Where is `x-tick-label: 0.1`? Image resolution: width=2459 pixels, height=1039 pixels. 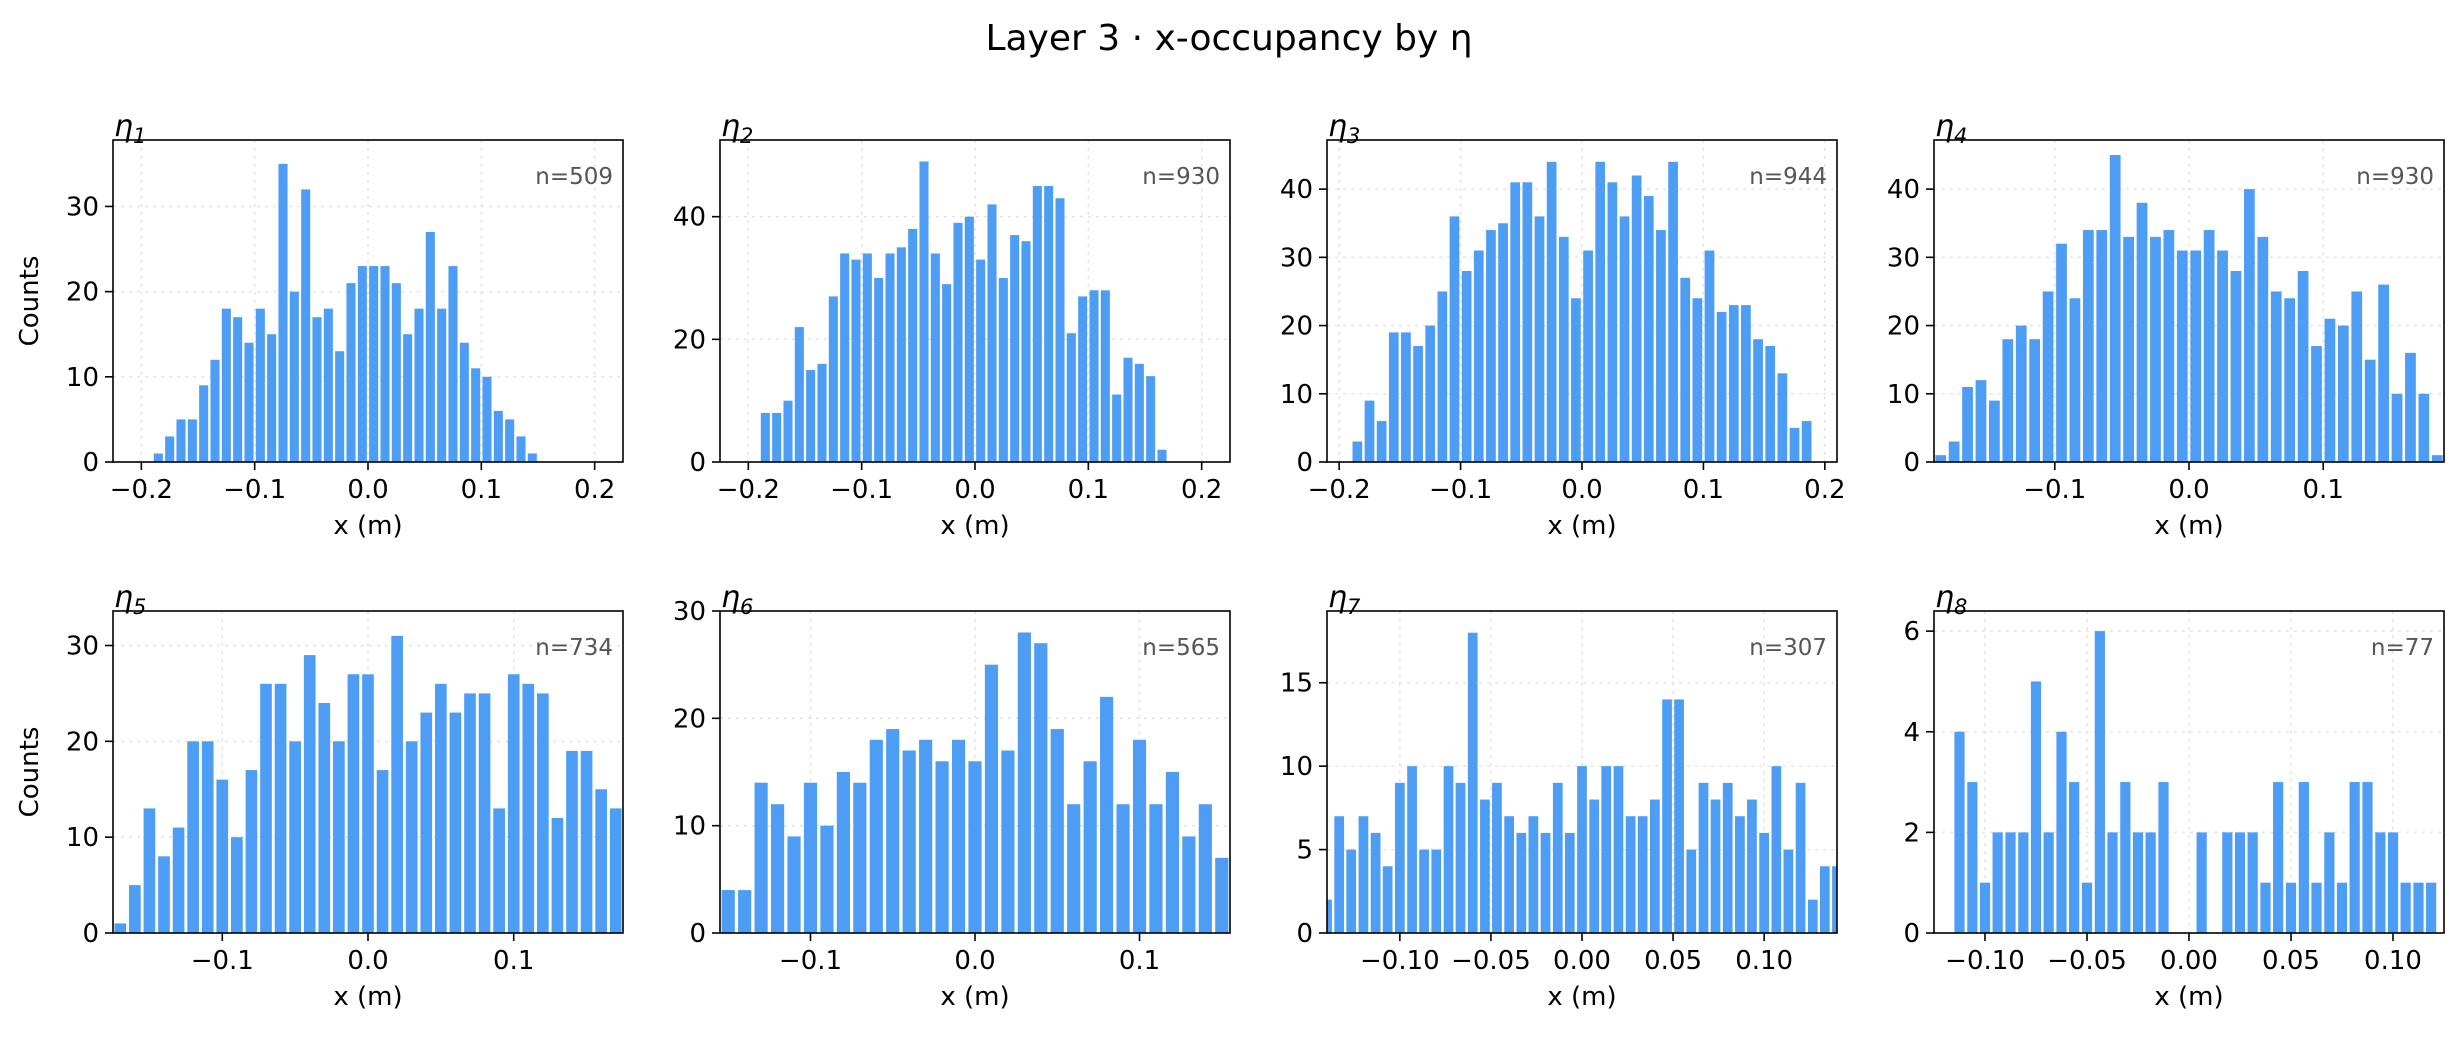
x-tick-label: 0.1 is located at coordinates (481, 490).